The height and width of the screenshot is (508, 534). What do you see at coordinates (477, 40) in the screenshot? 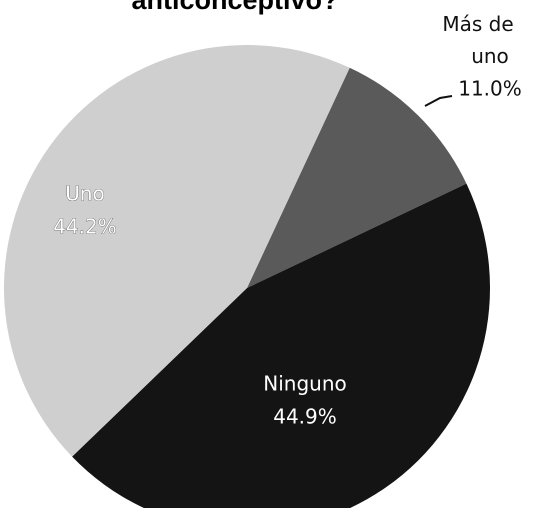
I see `slice-label: Más de uno` at bounding box center [477, 40].